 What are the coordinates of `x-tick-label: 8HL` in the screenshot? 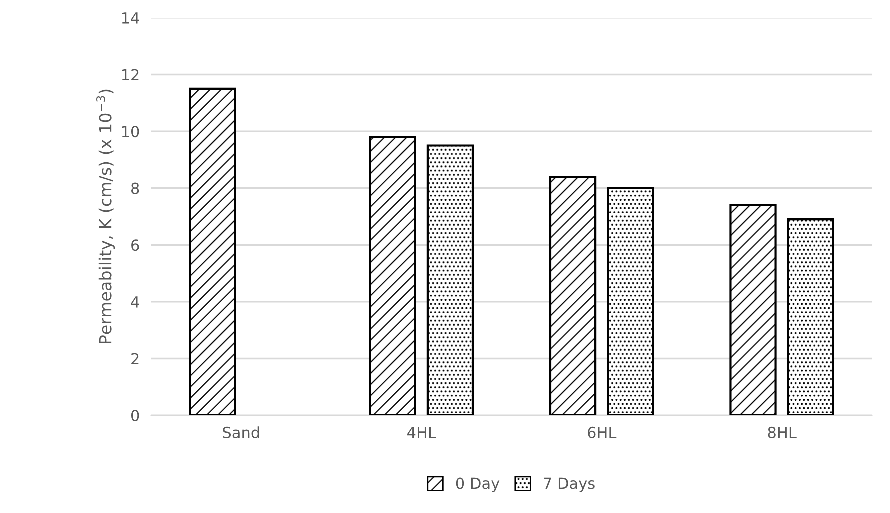 It's located at (782, 432).